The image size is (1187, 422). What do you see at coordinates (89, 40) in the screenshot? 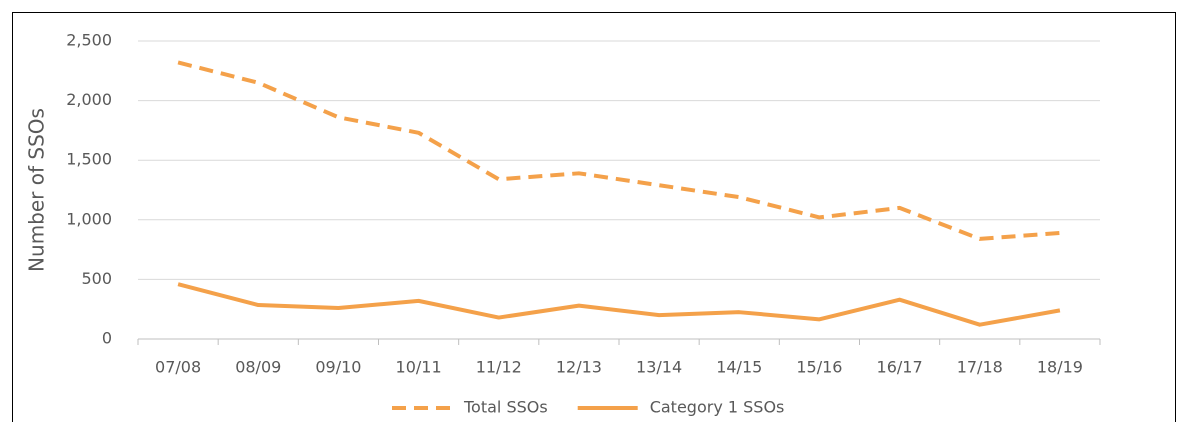
I see `y-tick-label: 2,500` at bounding box center [89, 40].